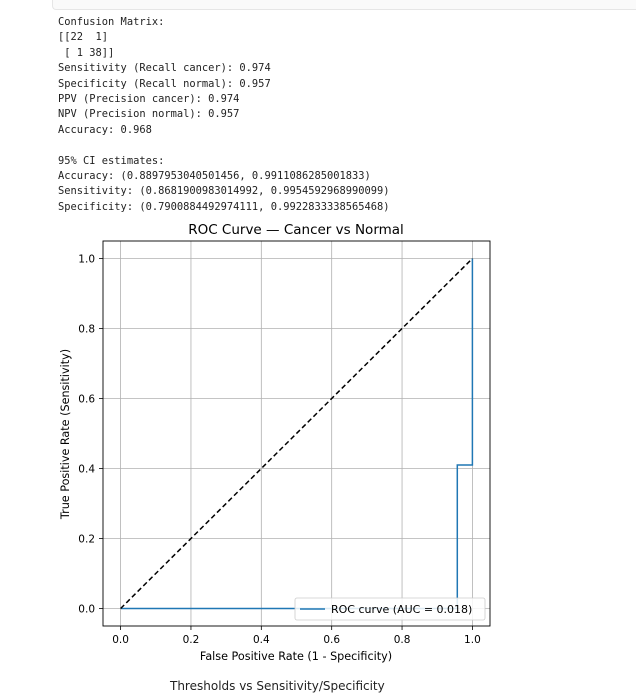 This screenshot has width=636, height=693. I want to click on legend-entry: ROC curve (AUC = 0.018), so click(401, 609).